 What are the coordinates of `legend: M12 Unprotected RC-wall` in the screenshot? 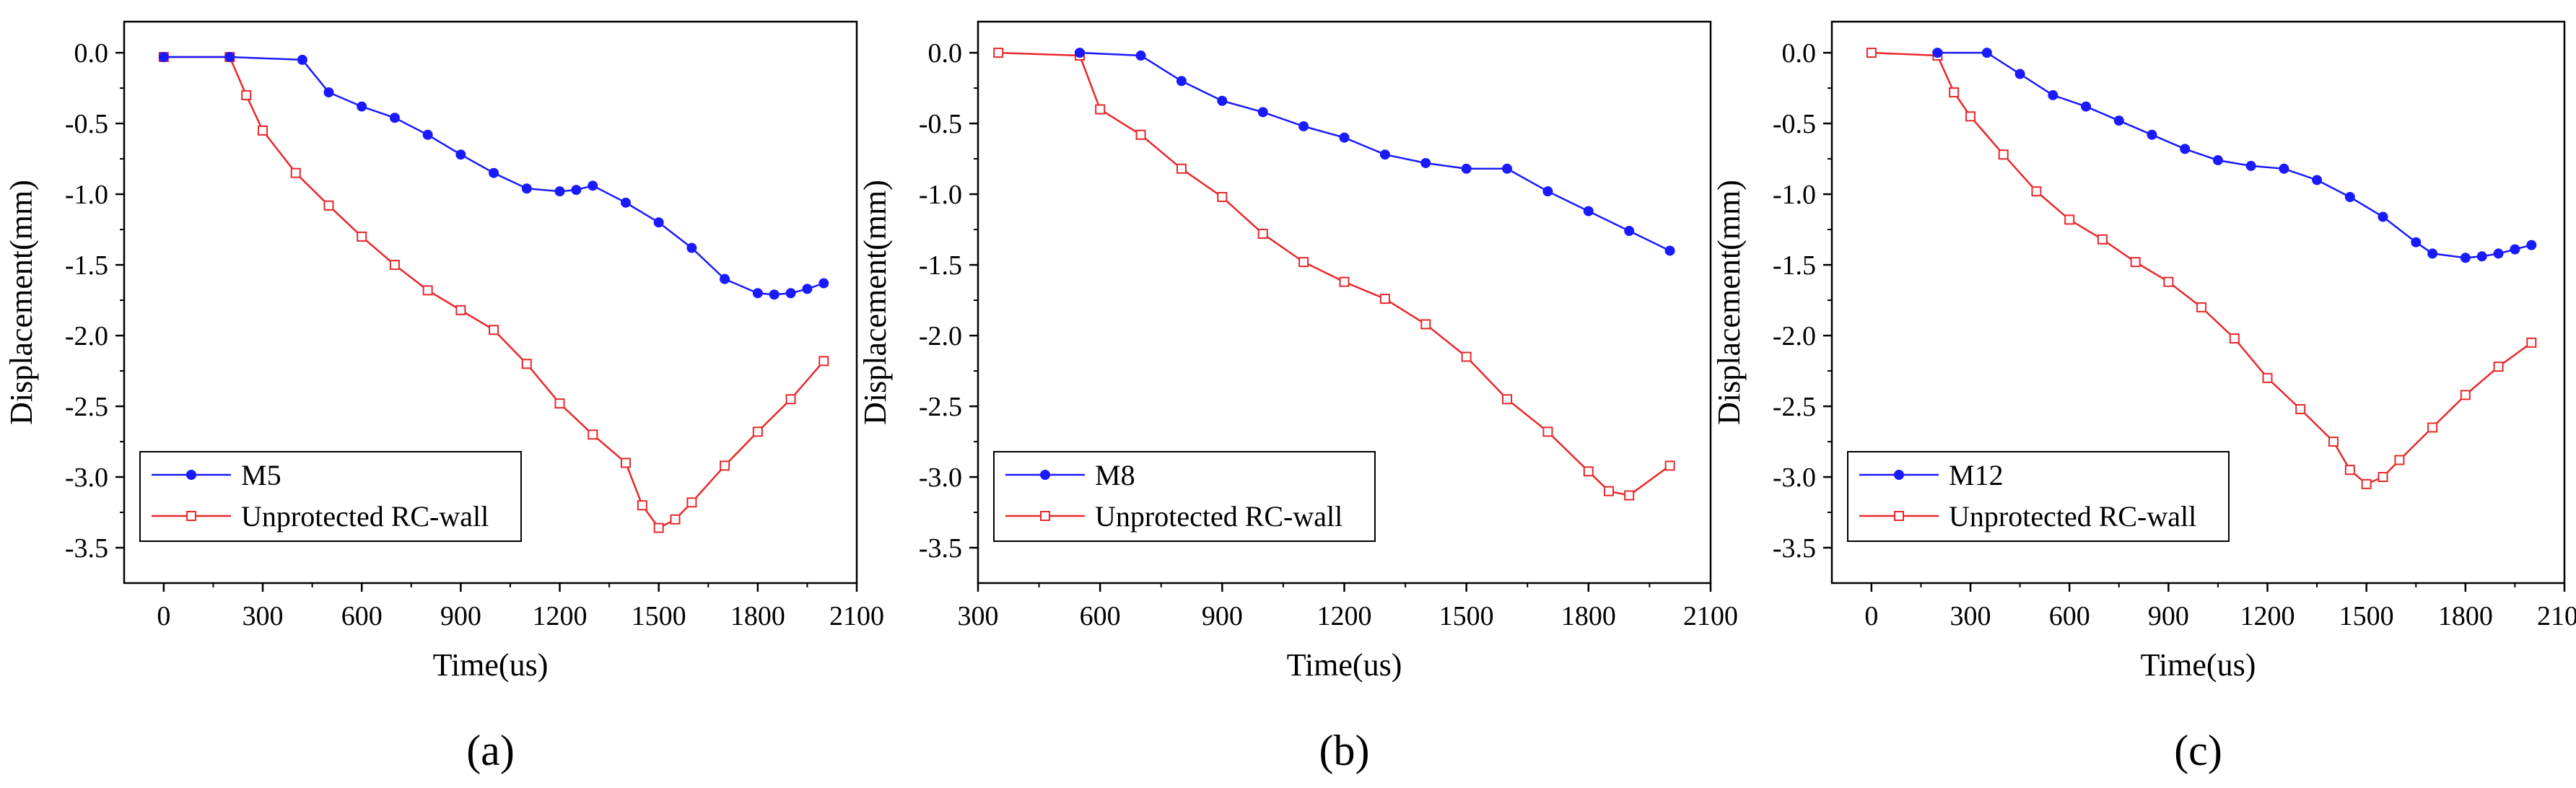 It's located at (2038, 496).